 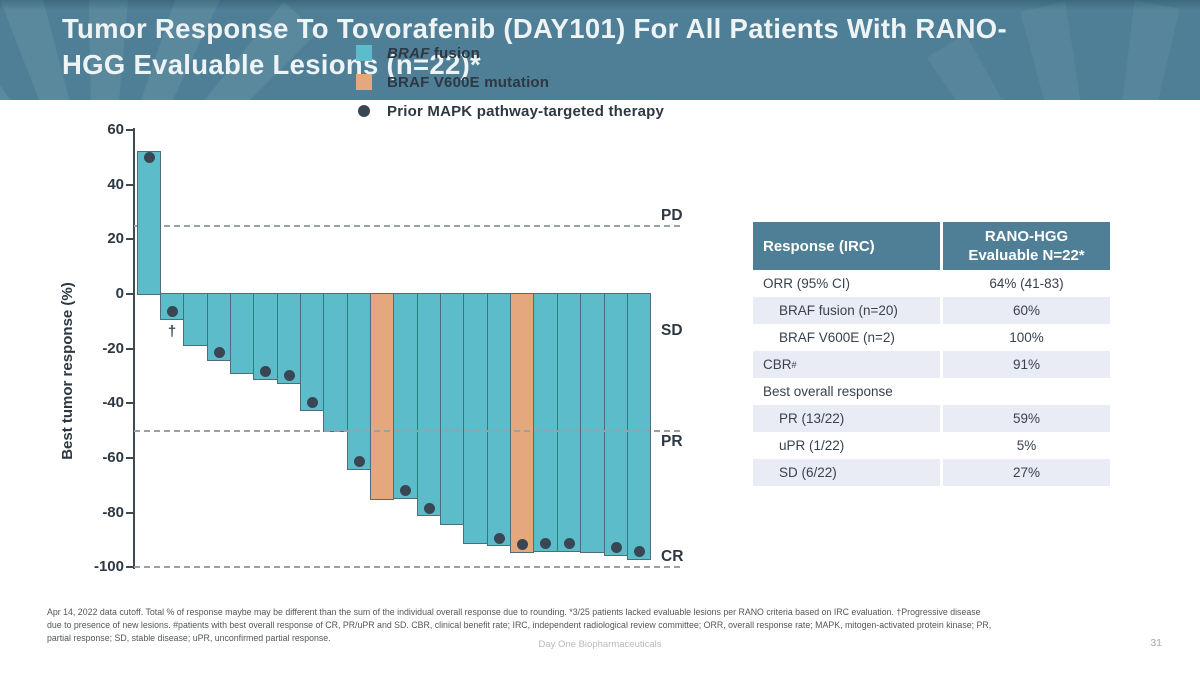 What do you see at coordinates (846, 418) in the screenshot?
I see `table-cell-label: PR (13/22)` at bounding box center [846, 418].